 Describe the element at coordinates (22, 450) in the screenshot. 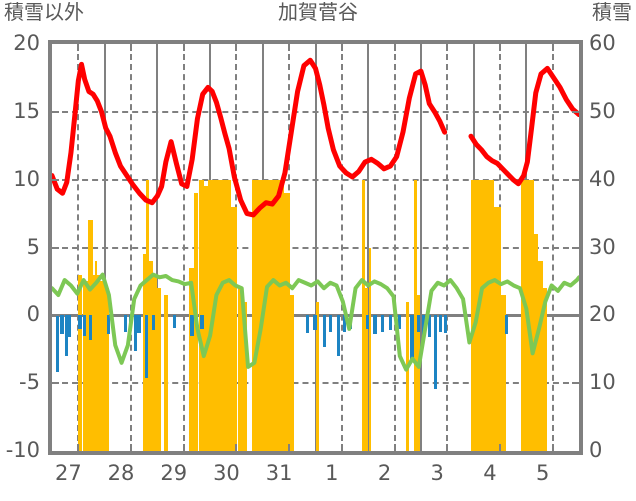

I see `y-axis-left-label--10: -10` at that location.